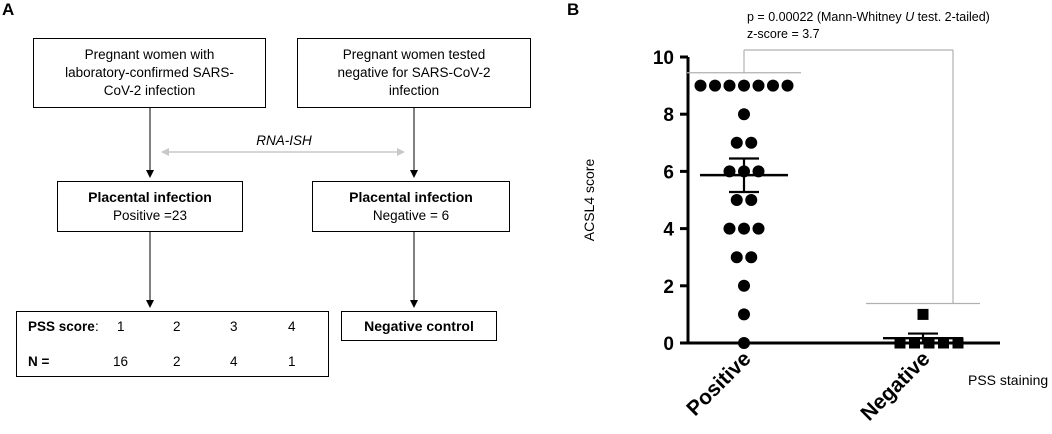 The height and width of the screenshot is (434, 1052). What do you see at coordinates (668, 230) in the screenshot?
I see `y-tick-label-4: 4` at bounding box center [668, 230].